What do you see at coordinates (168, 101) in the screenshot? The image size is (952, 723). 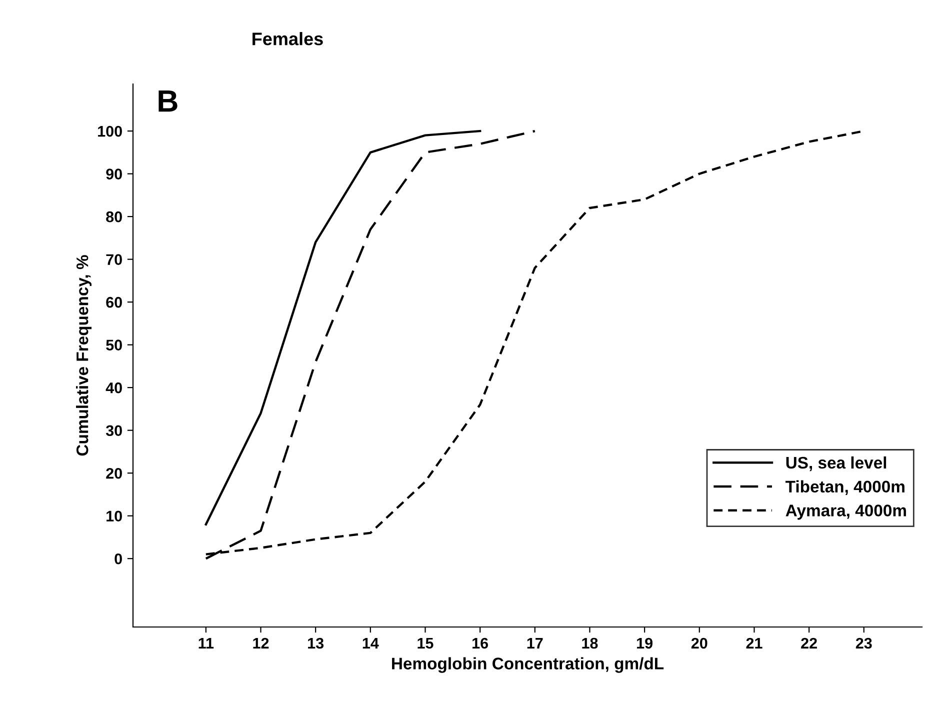 I see `annotation: B` at bounding box center [168, 101].